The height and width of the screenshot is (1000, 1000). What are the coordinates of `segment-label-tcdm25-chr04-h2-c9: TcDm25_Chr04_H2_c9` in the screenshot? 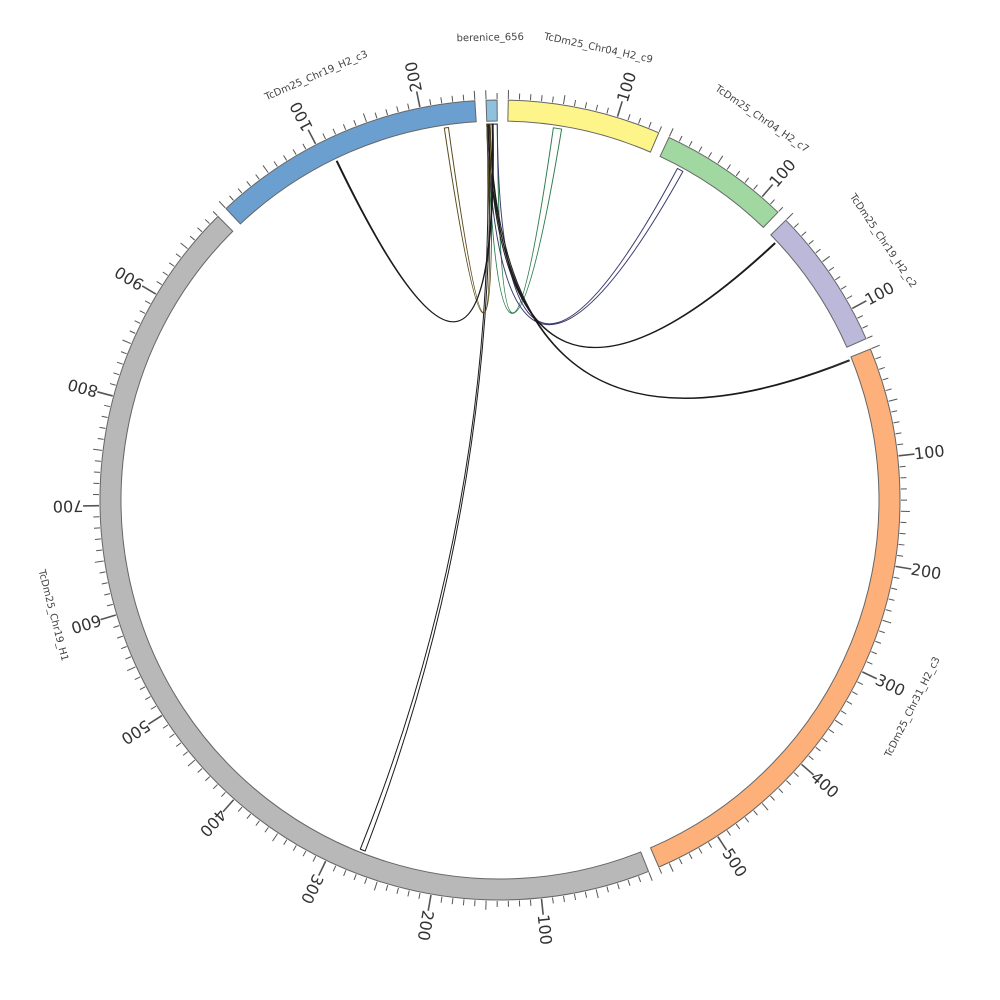 It's located at (598, 48).